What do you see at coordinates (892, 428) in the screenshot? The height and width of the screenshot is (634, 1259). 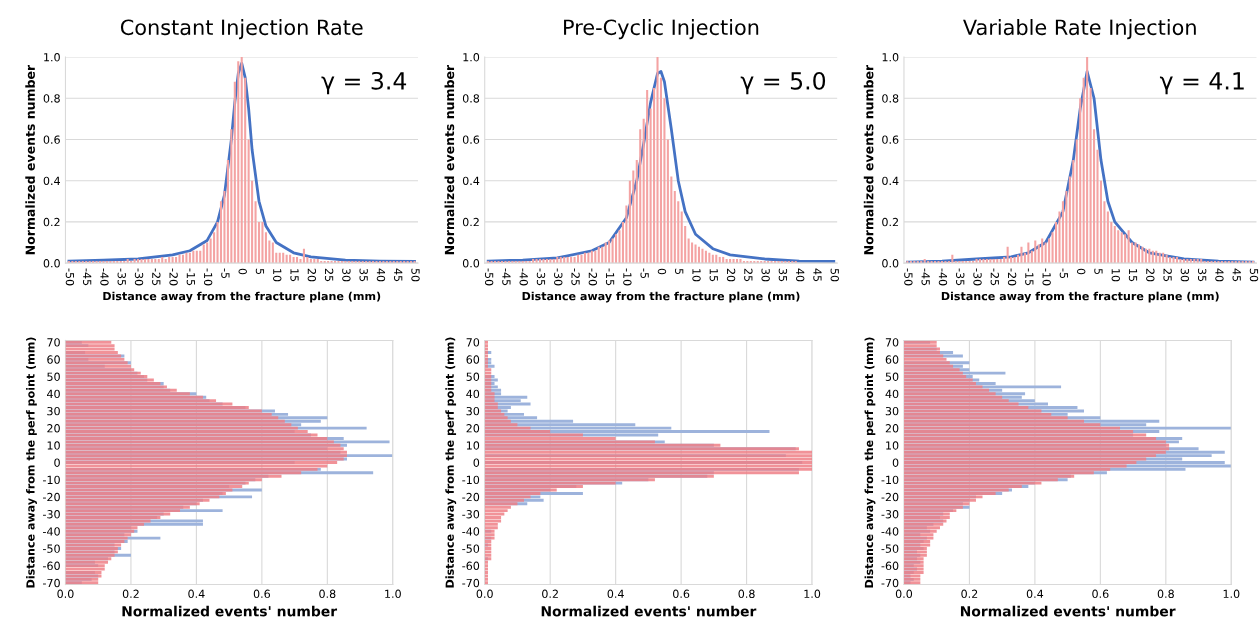 I see `y-tick-label: 20` at bounding box center [892, 428].